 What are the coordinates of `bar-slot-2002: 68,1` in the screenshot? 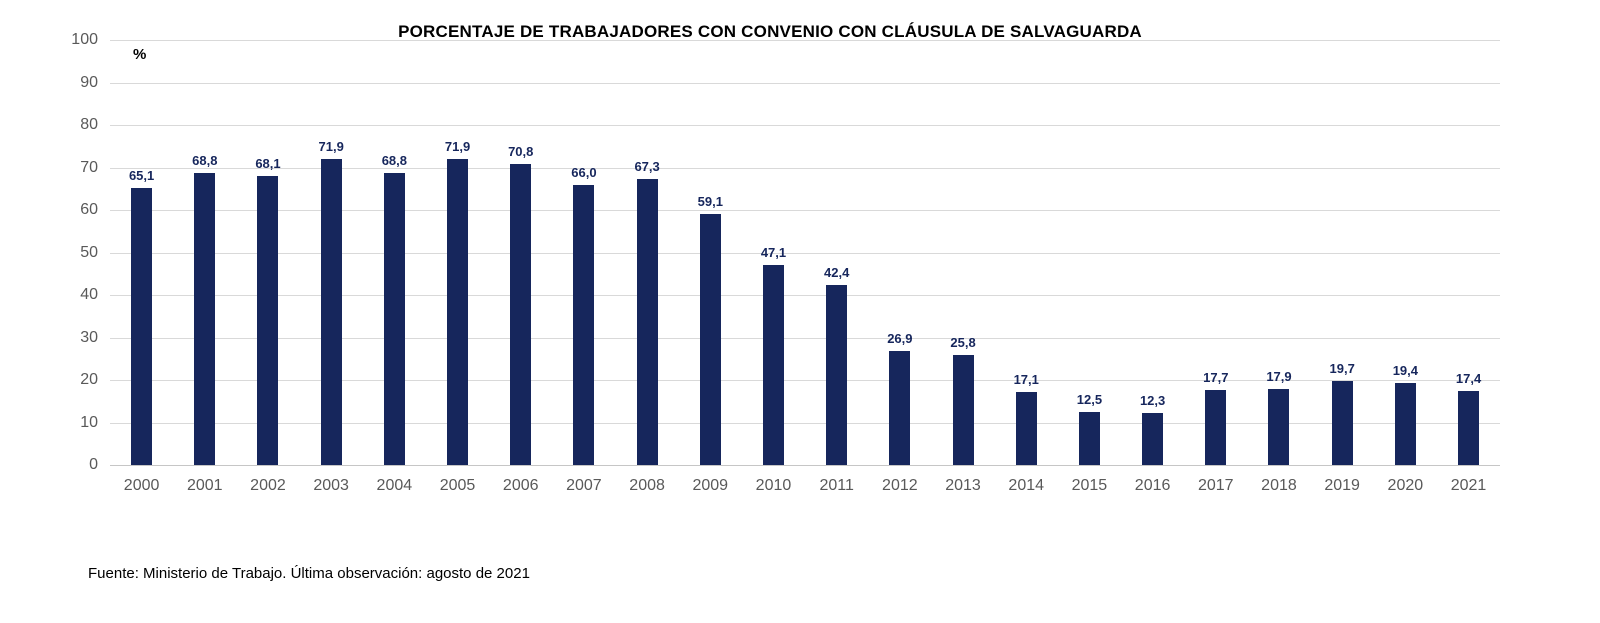 It's located at (267, 252).